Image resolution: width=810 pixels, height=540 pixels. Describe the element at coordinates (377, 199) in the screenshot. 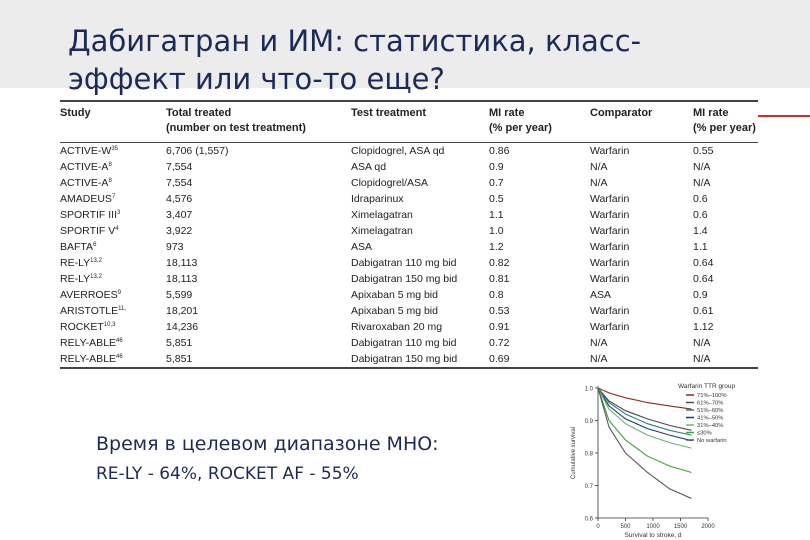

I see `test-treatment-cell: Idraparinux` at that location.